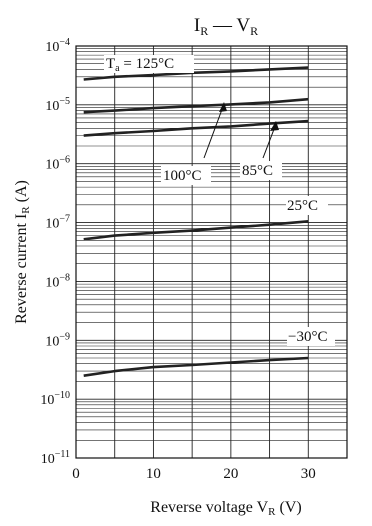 Image resolution: width=372 pixels, height=526 pixels. I want to click on y-tick-label: 10⁻¹⁰, so click(55, 399).